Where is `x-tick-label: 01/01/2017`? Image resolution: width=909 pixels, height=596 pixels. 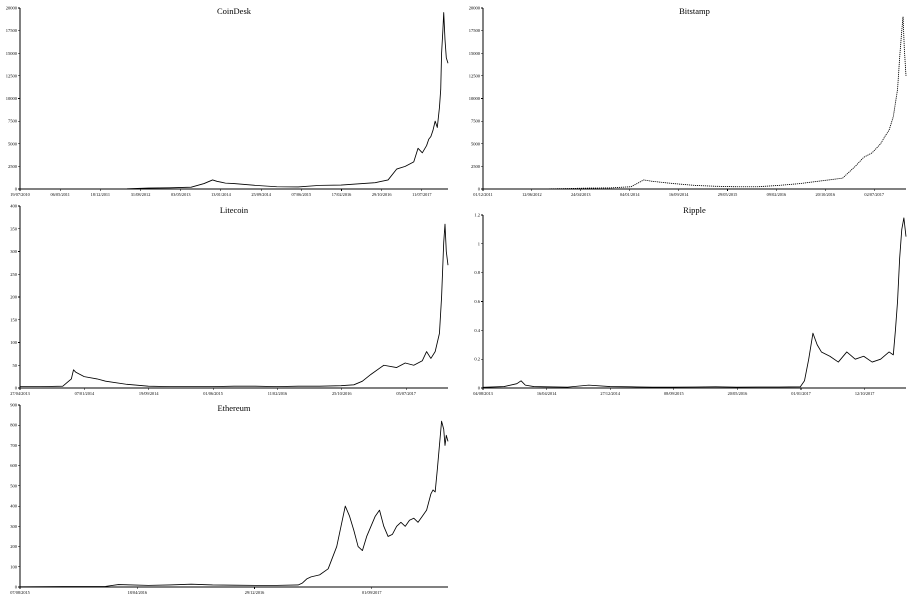
x-tick-label: 01/01/2017 is located at coordinates (801, 393).